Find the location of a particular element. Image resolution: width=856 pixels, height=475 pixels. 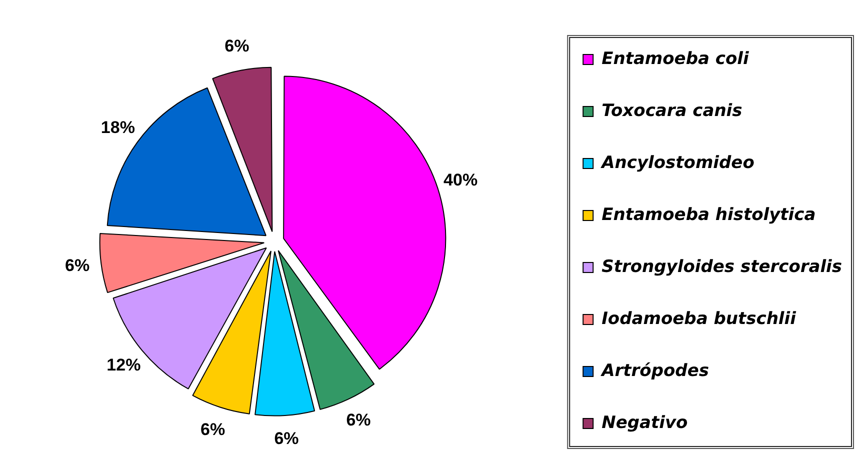

data-label: 18% is located at coordinates (117, 127).